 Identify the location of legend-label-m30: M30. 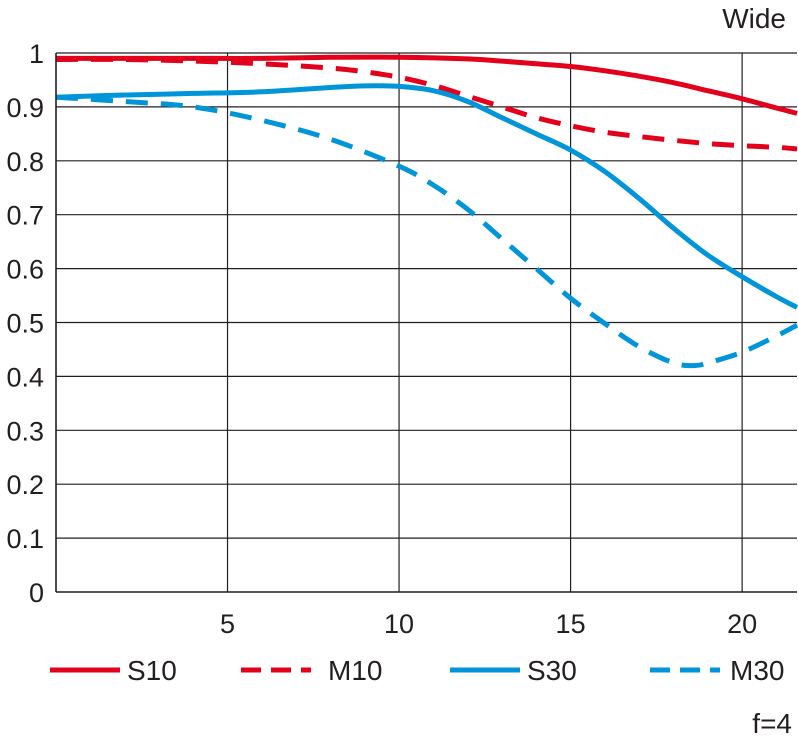
(757, 670).